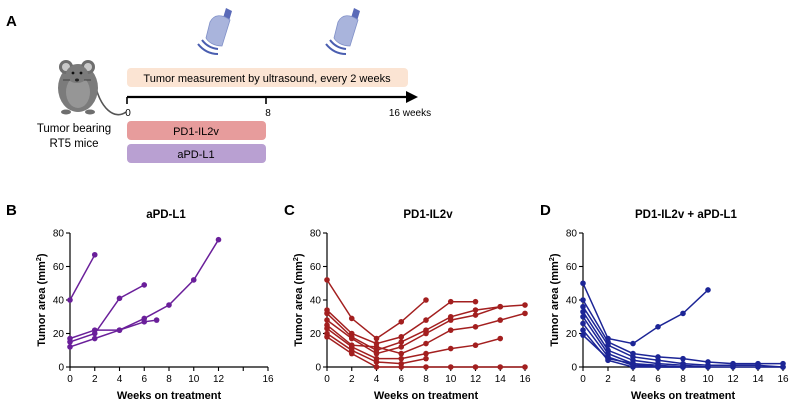 The height and width of the screenshot is (413, 800). What do you see at coordinates (545, 210) in the screenshot?
I see `panel-letter: D` at bounding box center [545, 210].